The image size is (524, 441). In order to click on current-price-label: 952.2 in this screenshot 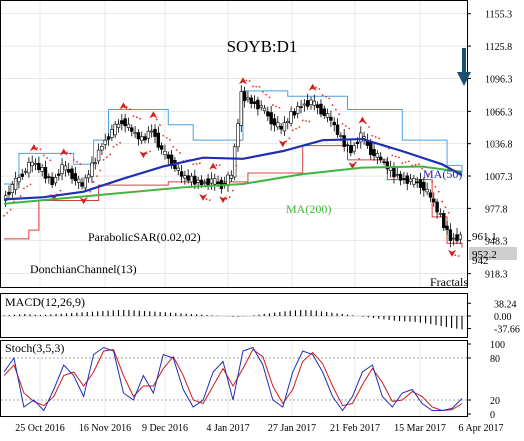, I will do `click(484, 255)`.